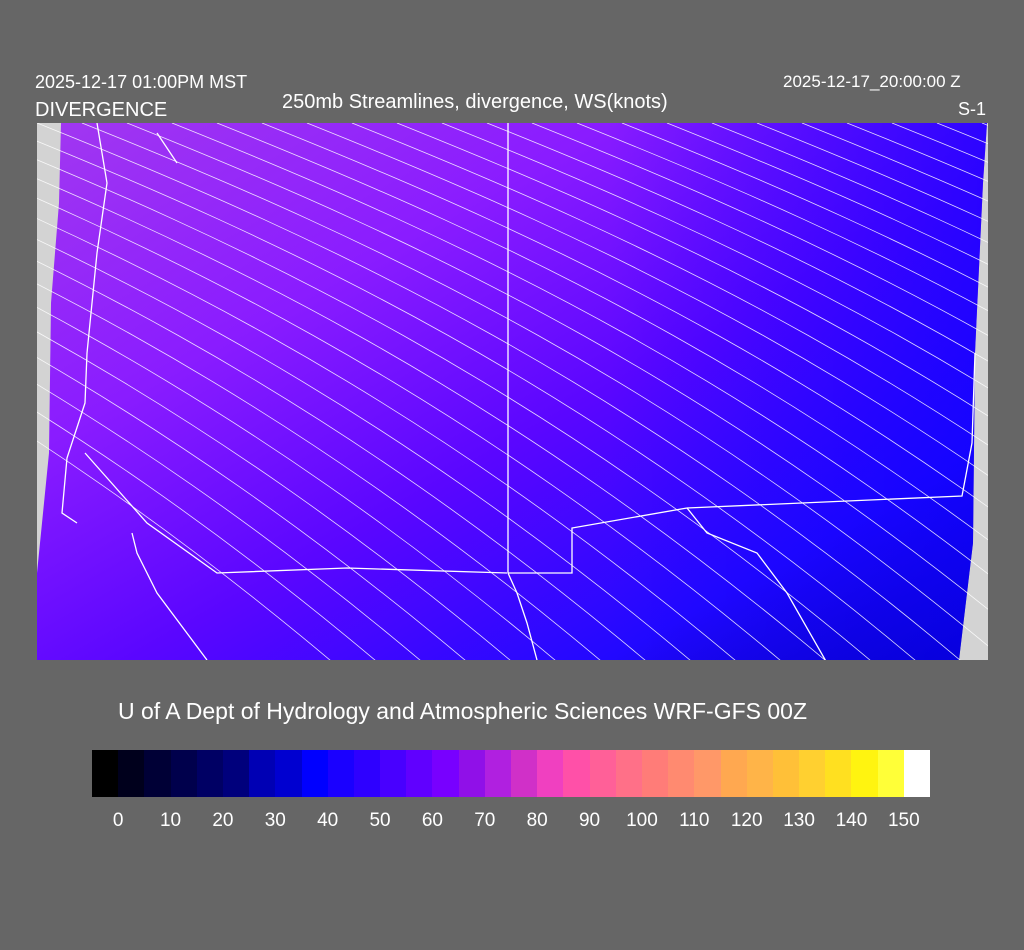 This screenshot has height=950, width=1024. Describe the element at coordinates (118, 820) in the screenshot. I see `colorbar-tick-label: 0` at that location.